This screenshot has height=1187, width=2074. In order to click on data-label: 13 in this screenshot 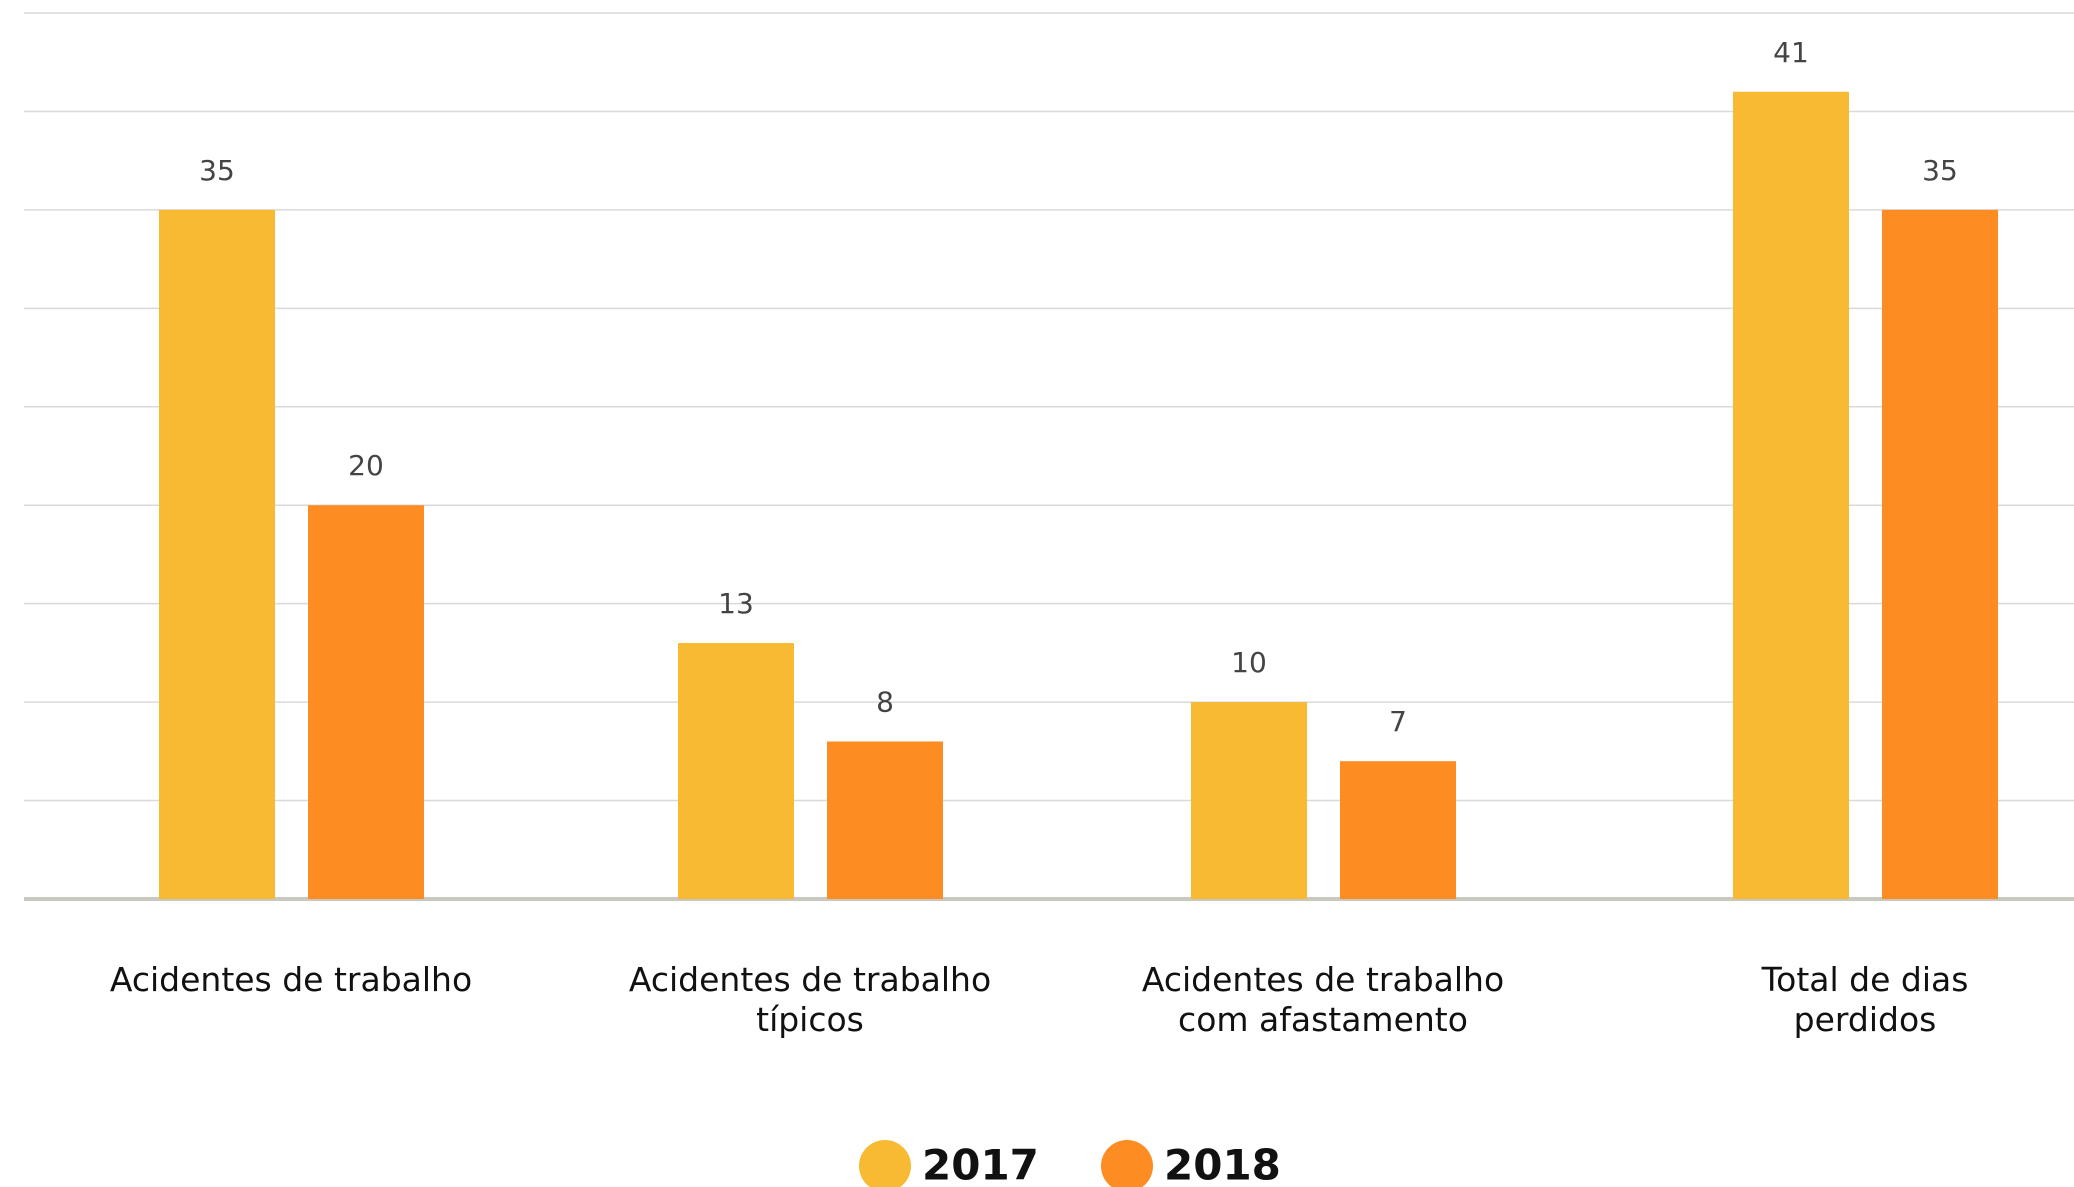, I will do `click(736, 603)`.